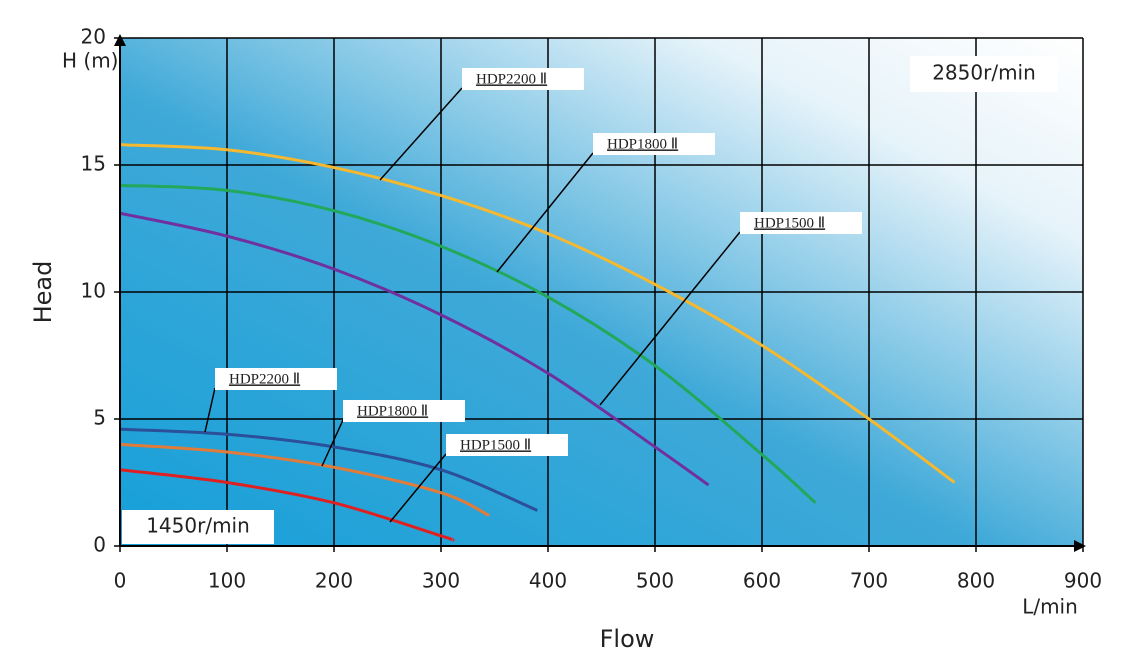 Image resolution: width=1145 pixels, height=670 pixels. I want to click on speed-label: 1450r/min, so click(198, 526).